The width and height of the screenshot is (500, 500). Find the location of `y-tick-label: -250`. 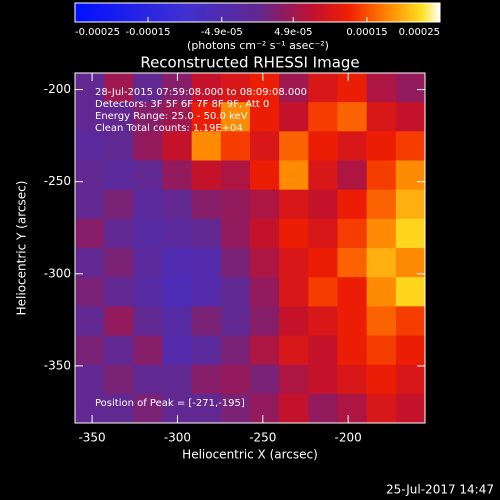

y-tick-label: -250 is located at coordinates (57, 181).